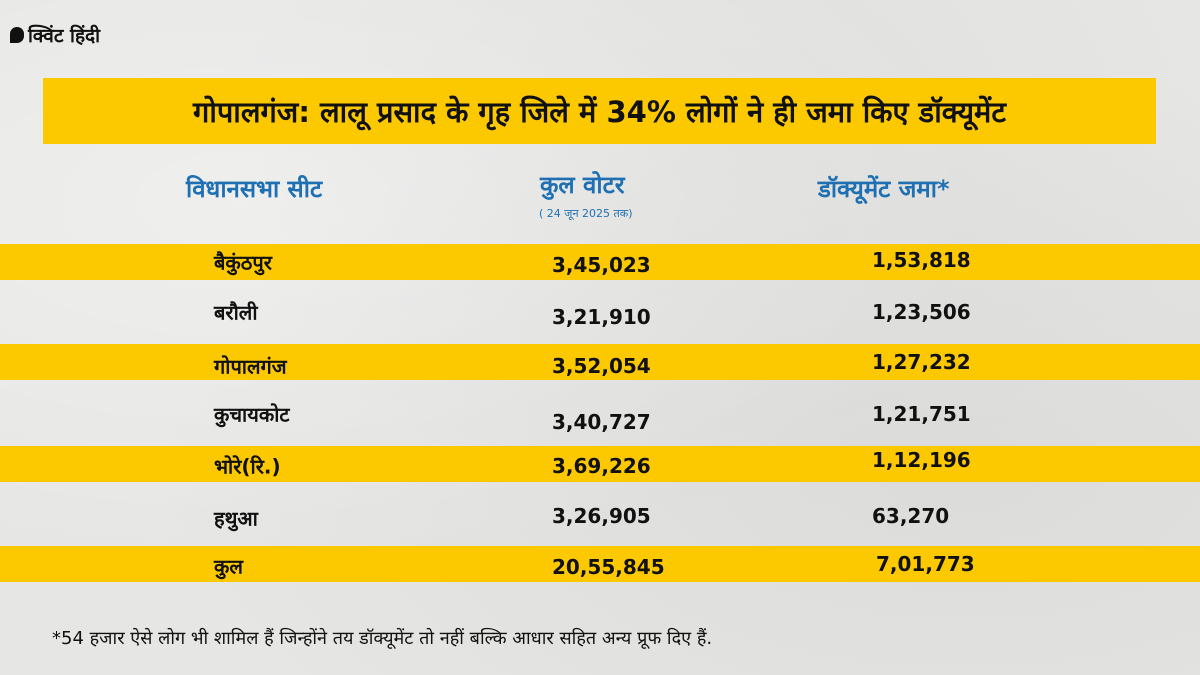 The height and width of the screenshot is (675, 1200). I want to click on row-documents: 1,21,751, so click(921, 414).